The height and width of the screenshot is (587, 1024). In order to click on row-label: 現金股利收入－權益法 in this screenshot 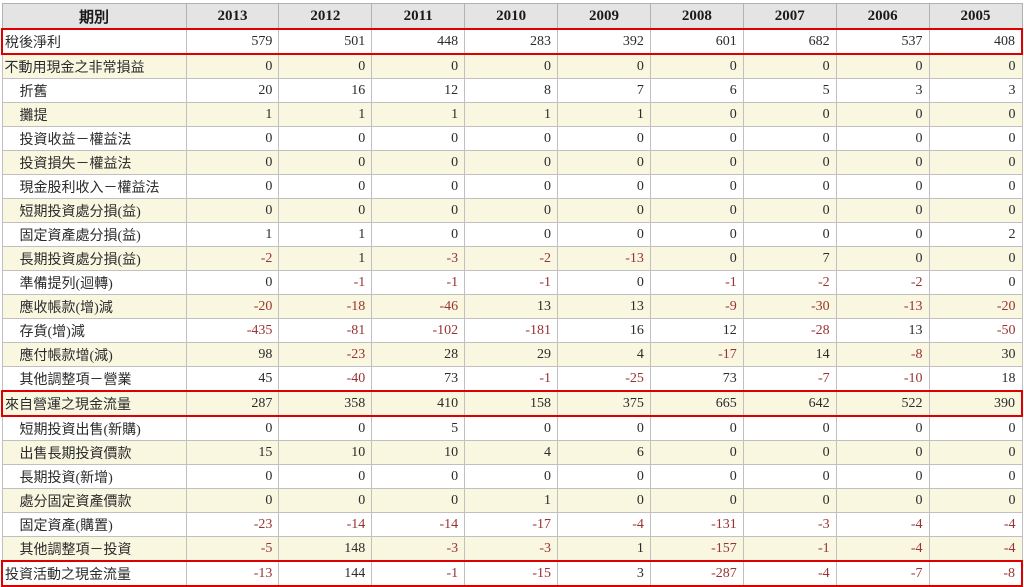, I will do `click(94, 186)`.